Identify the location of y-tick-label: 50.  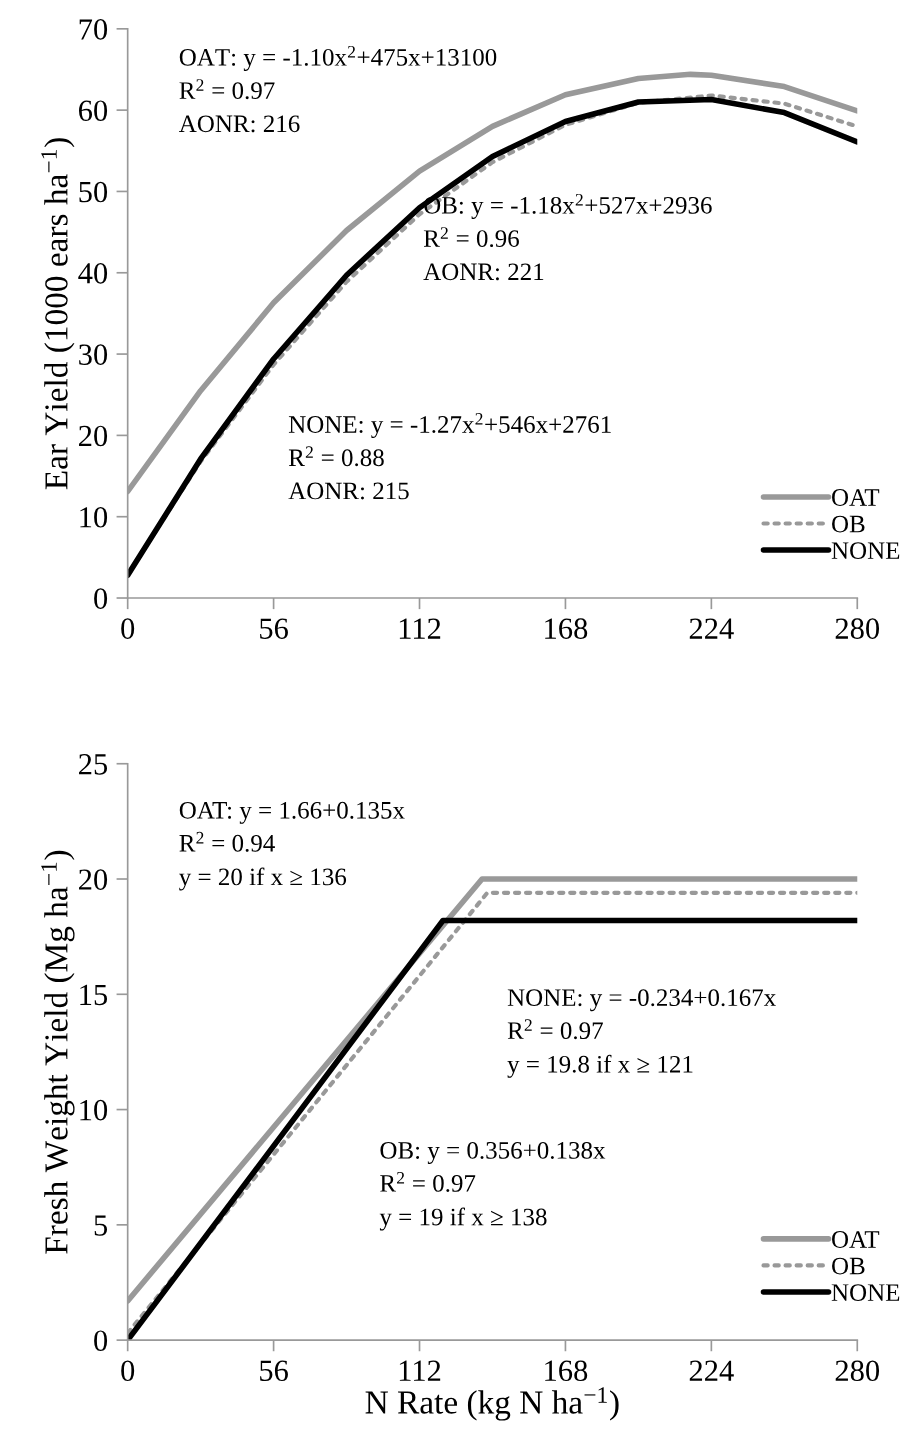
(93, 192).